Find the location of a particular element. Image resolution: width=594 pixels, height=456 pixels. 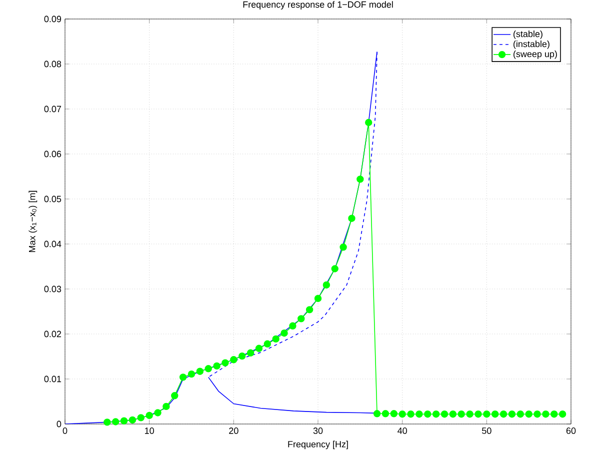

x-tick-label: 20 is located at coordinates (233, 431).